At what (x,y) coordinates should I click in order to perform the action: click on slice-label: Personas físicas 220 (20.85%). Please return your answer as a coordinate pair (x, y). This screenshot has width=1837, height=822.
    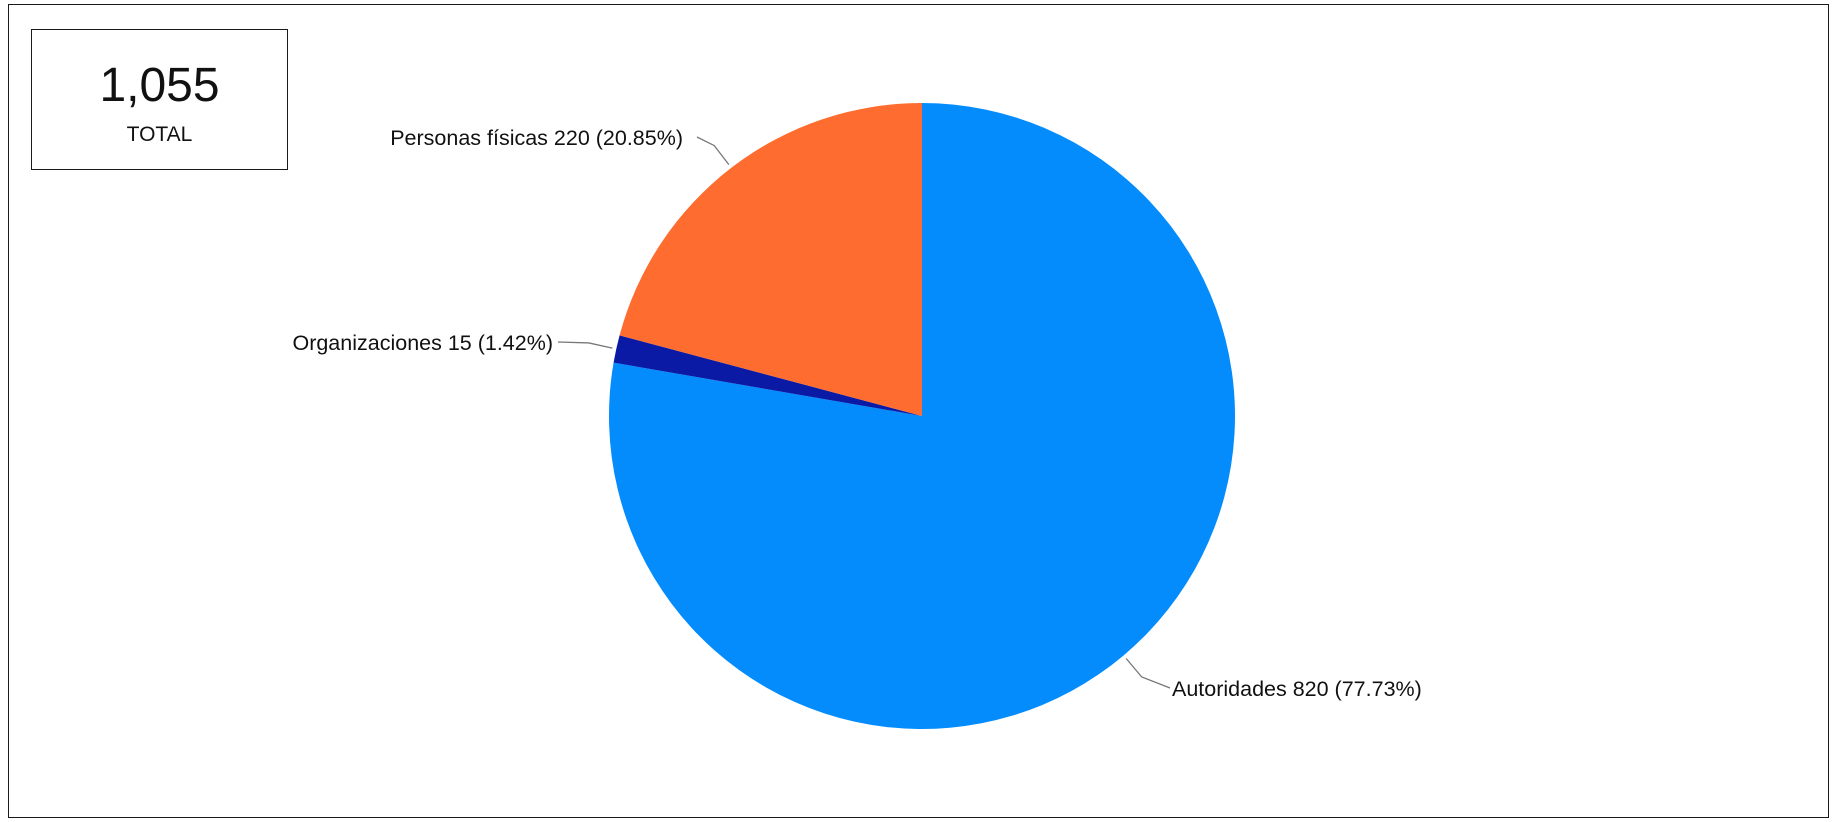
    Looking at the image, I should click on (536, 138).